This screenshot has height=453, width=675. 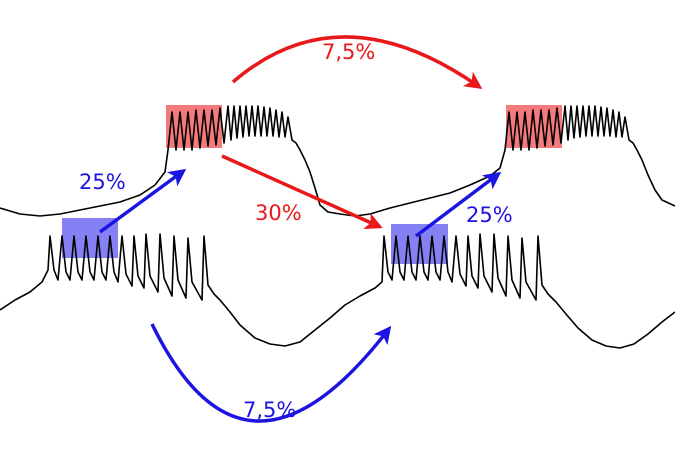 I want to click on top-red-arc-arrow, so click(x=357, y=62).